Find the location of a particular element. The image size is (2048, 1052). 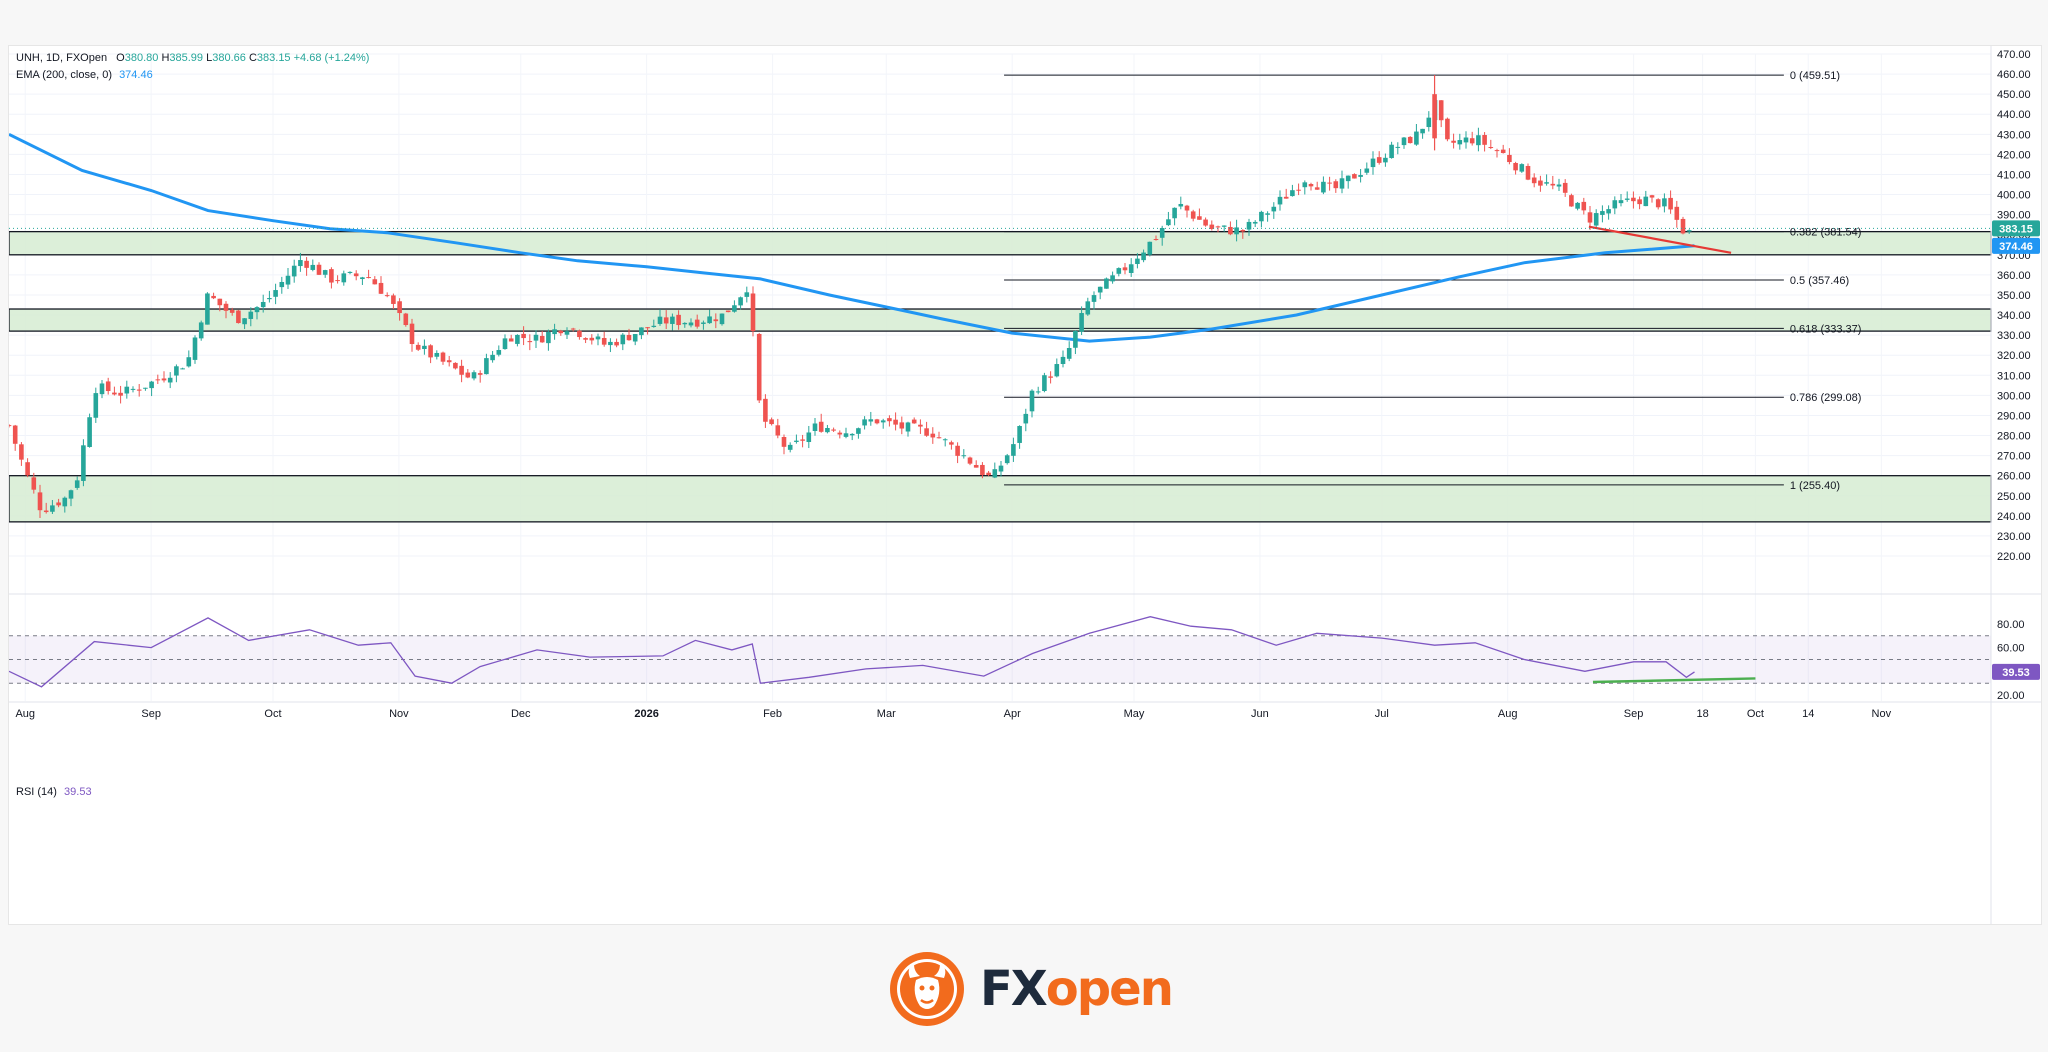

time-tick-label: 2026 is located at coordinates (646, 714).